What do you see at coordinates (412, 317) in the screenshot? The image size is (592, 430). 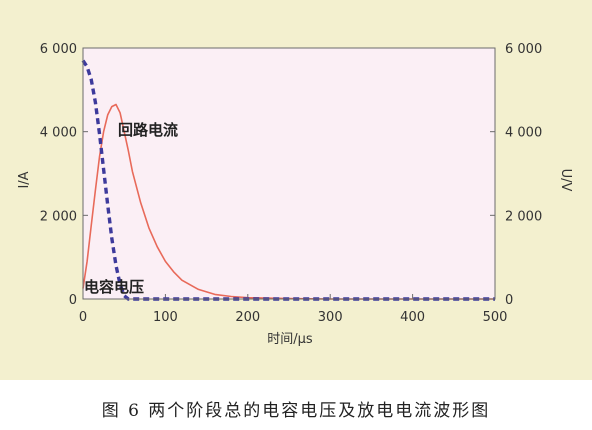 I see `x-tick-label: 400` at bounding box center [412, 317].